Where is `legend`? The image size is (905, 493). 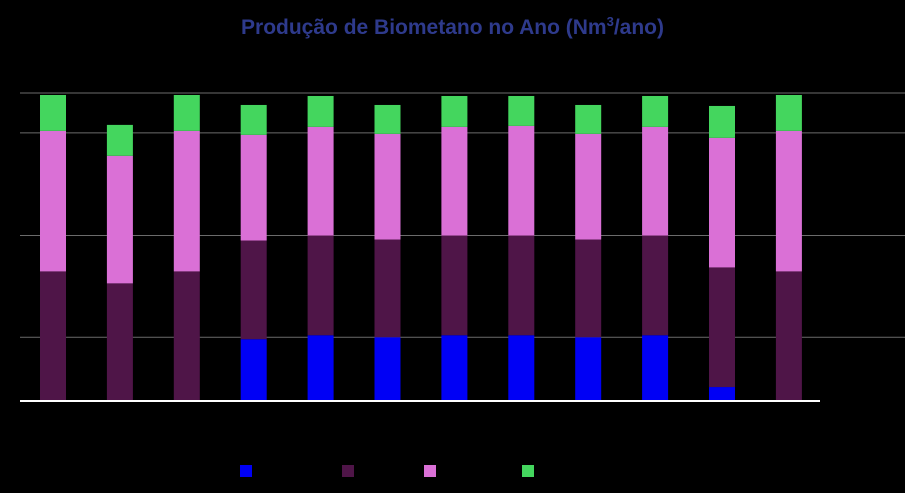 legend is located at coordinates (452, 475).